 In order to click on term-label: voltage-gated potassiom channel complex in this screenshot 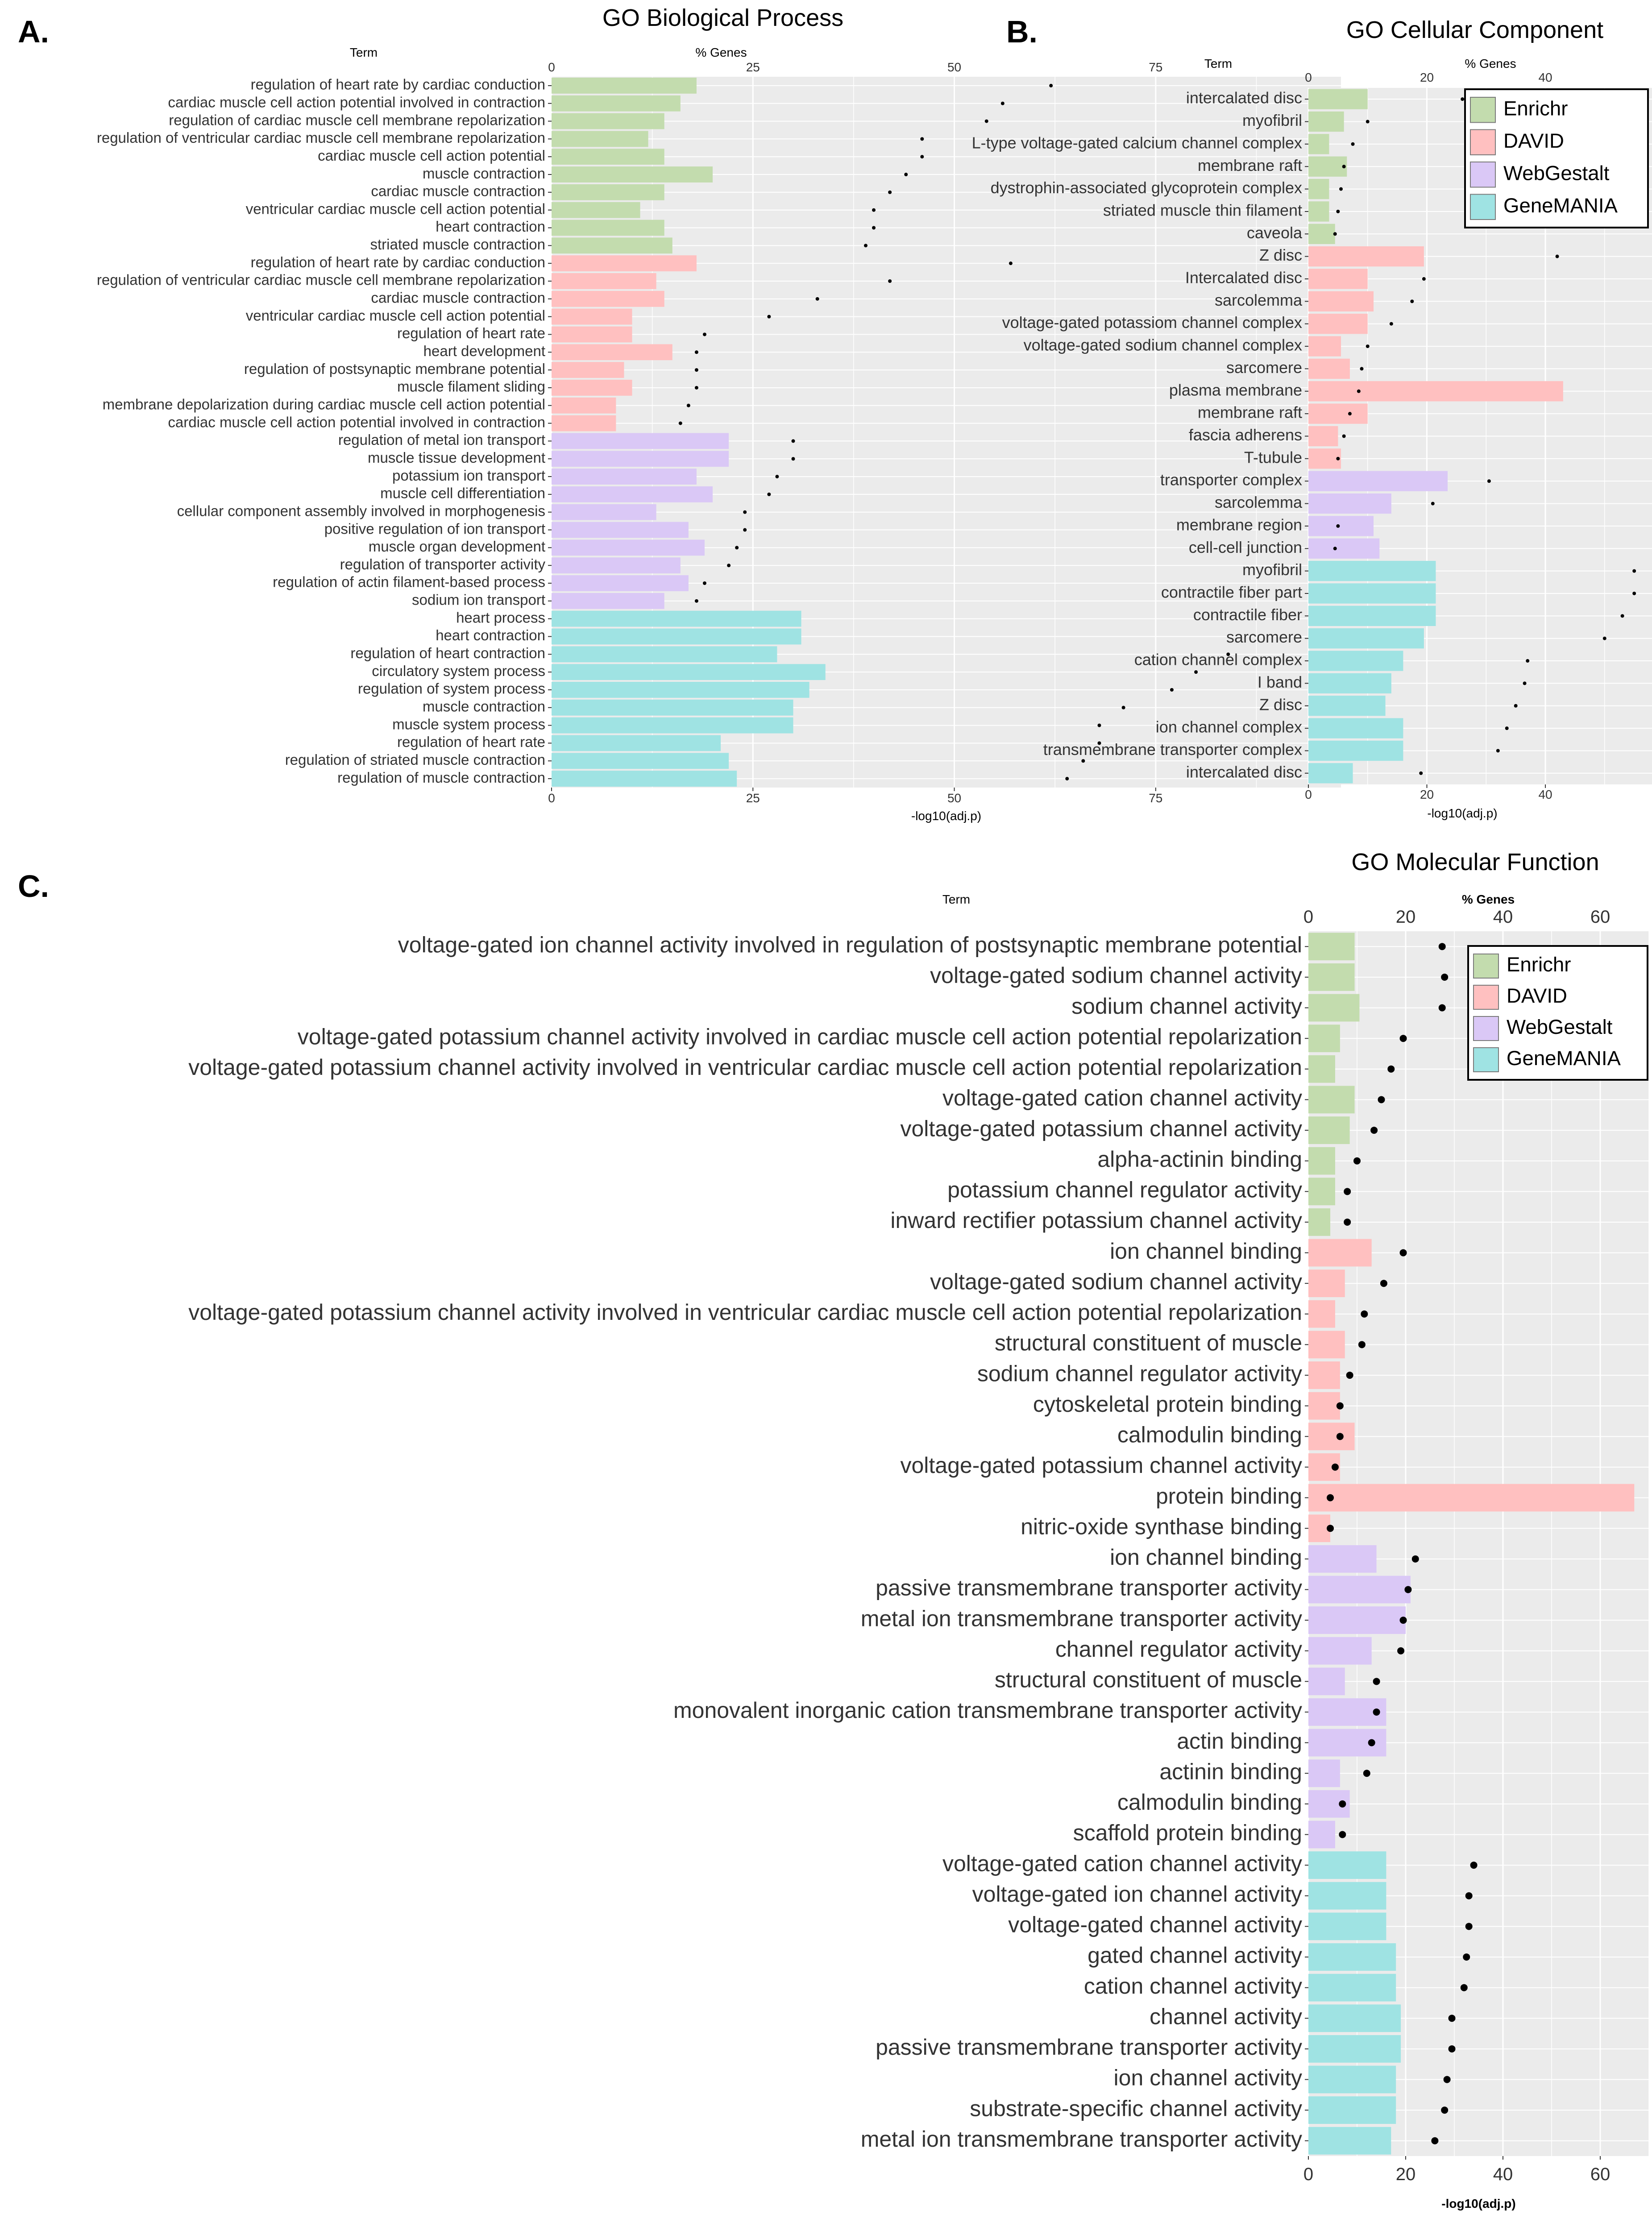, I will do `click(1152, 322)`.